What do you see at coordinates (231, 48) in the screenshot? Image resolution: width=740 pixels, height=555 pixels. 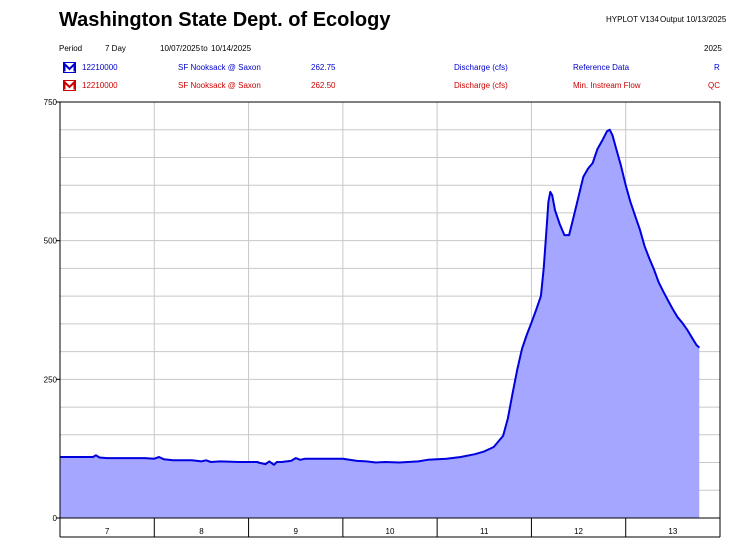 I see `date-to: 10/14/2025` at bounding box center [231, 48].